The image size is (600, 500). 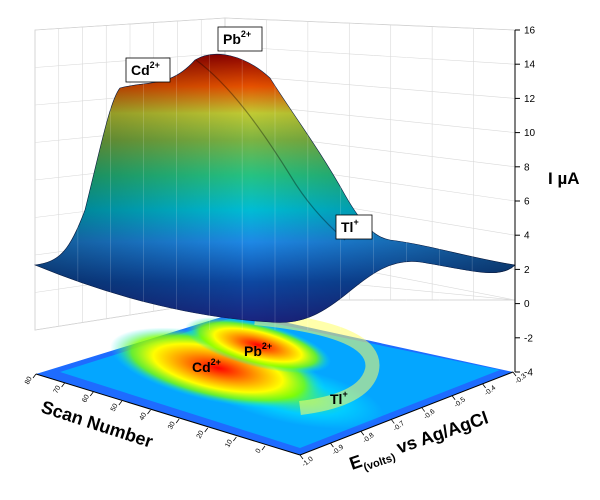 What do you see at coordinates (86, 399) in the screenshot?
I see `y-tick-label: 60` at bounding box center [86, 399].